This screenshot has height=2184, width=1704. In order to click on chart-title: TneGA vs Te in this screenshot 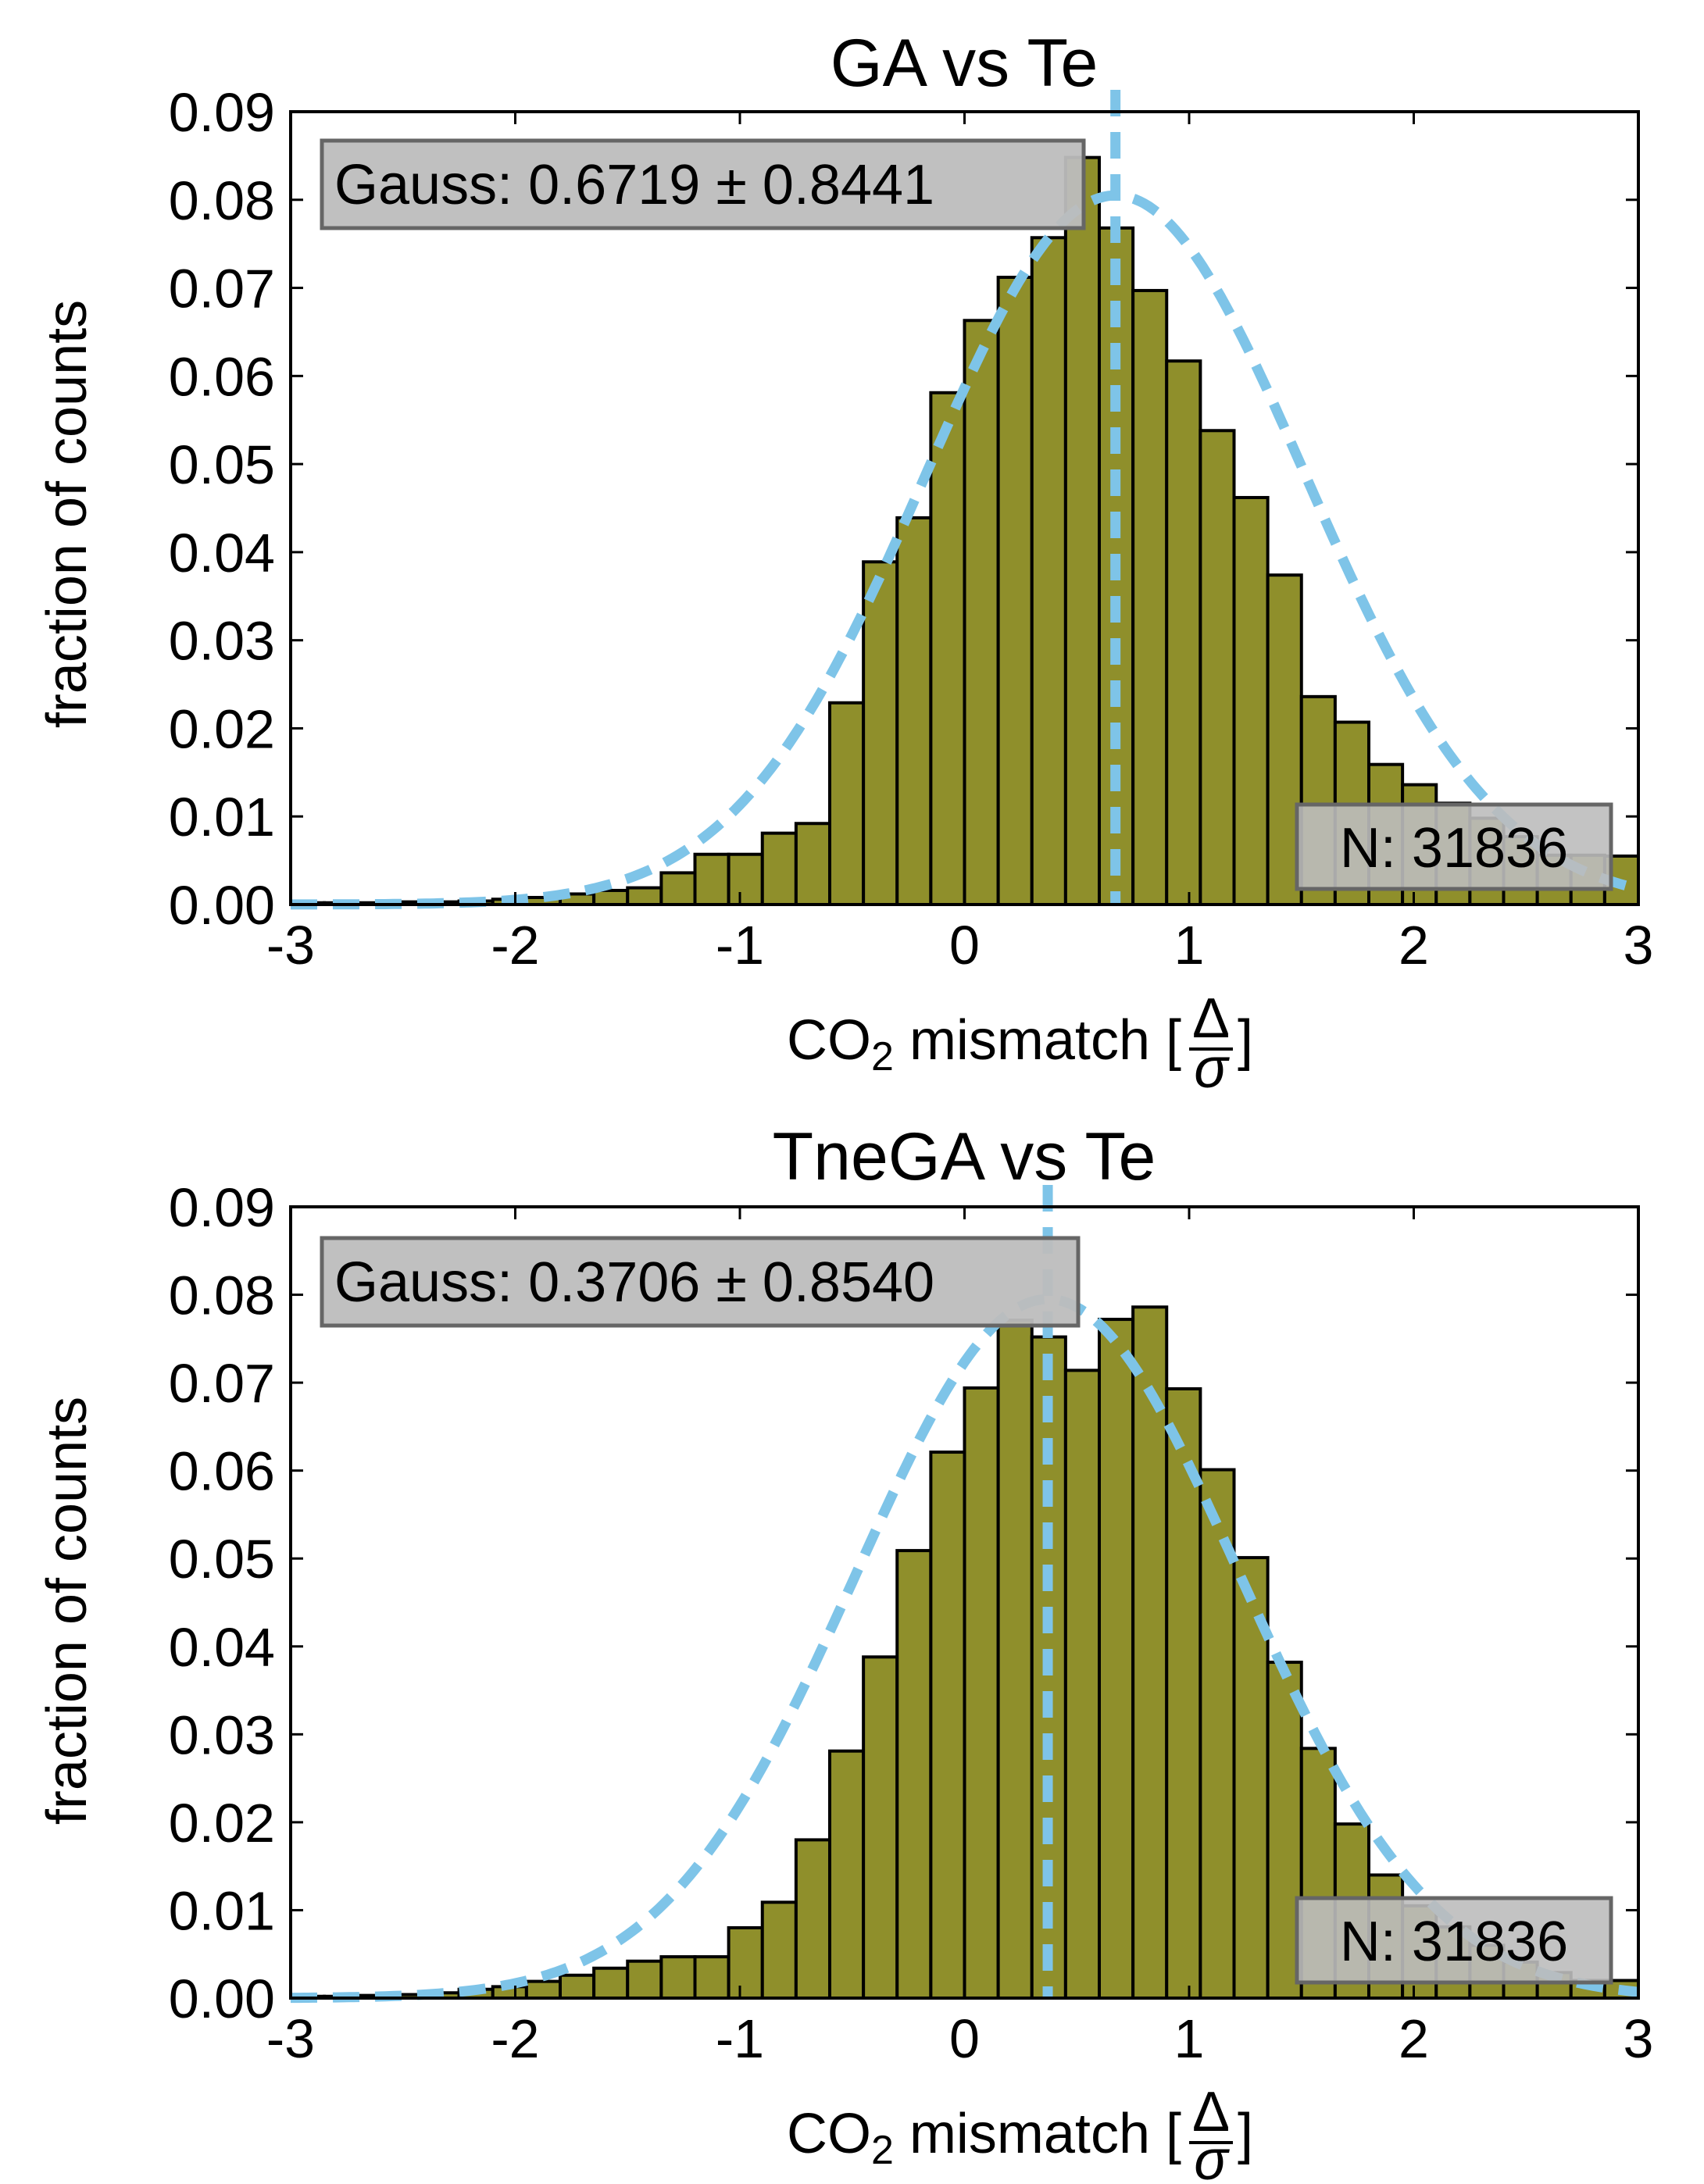, I will do `click(964, 1156)`.